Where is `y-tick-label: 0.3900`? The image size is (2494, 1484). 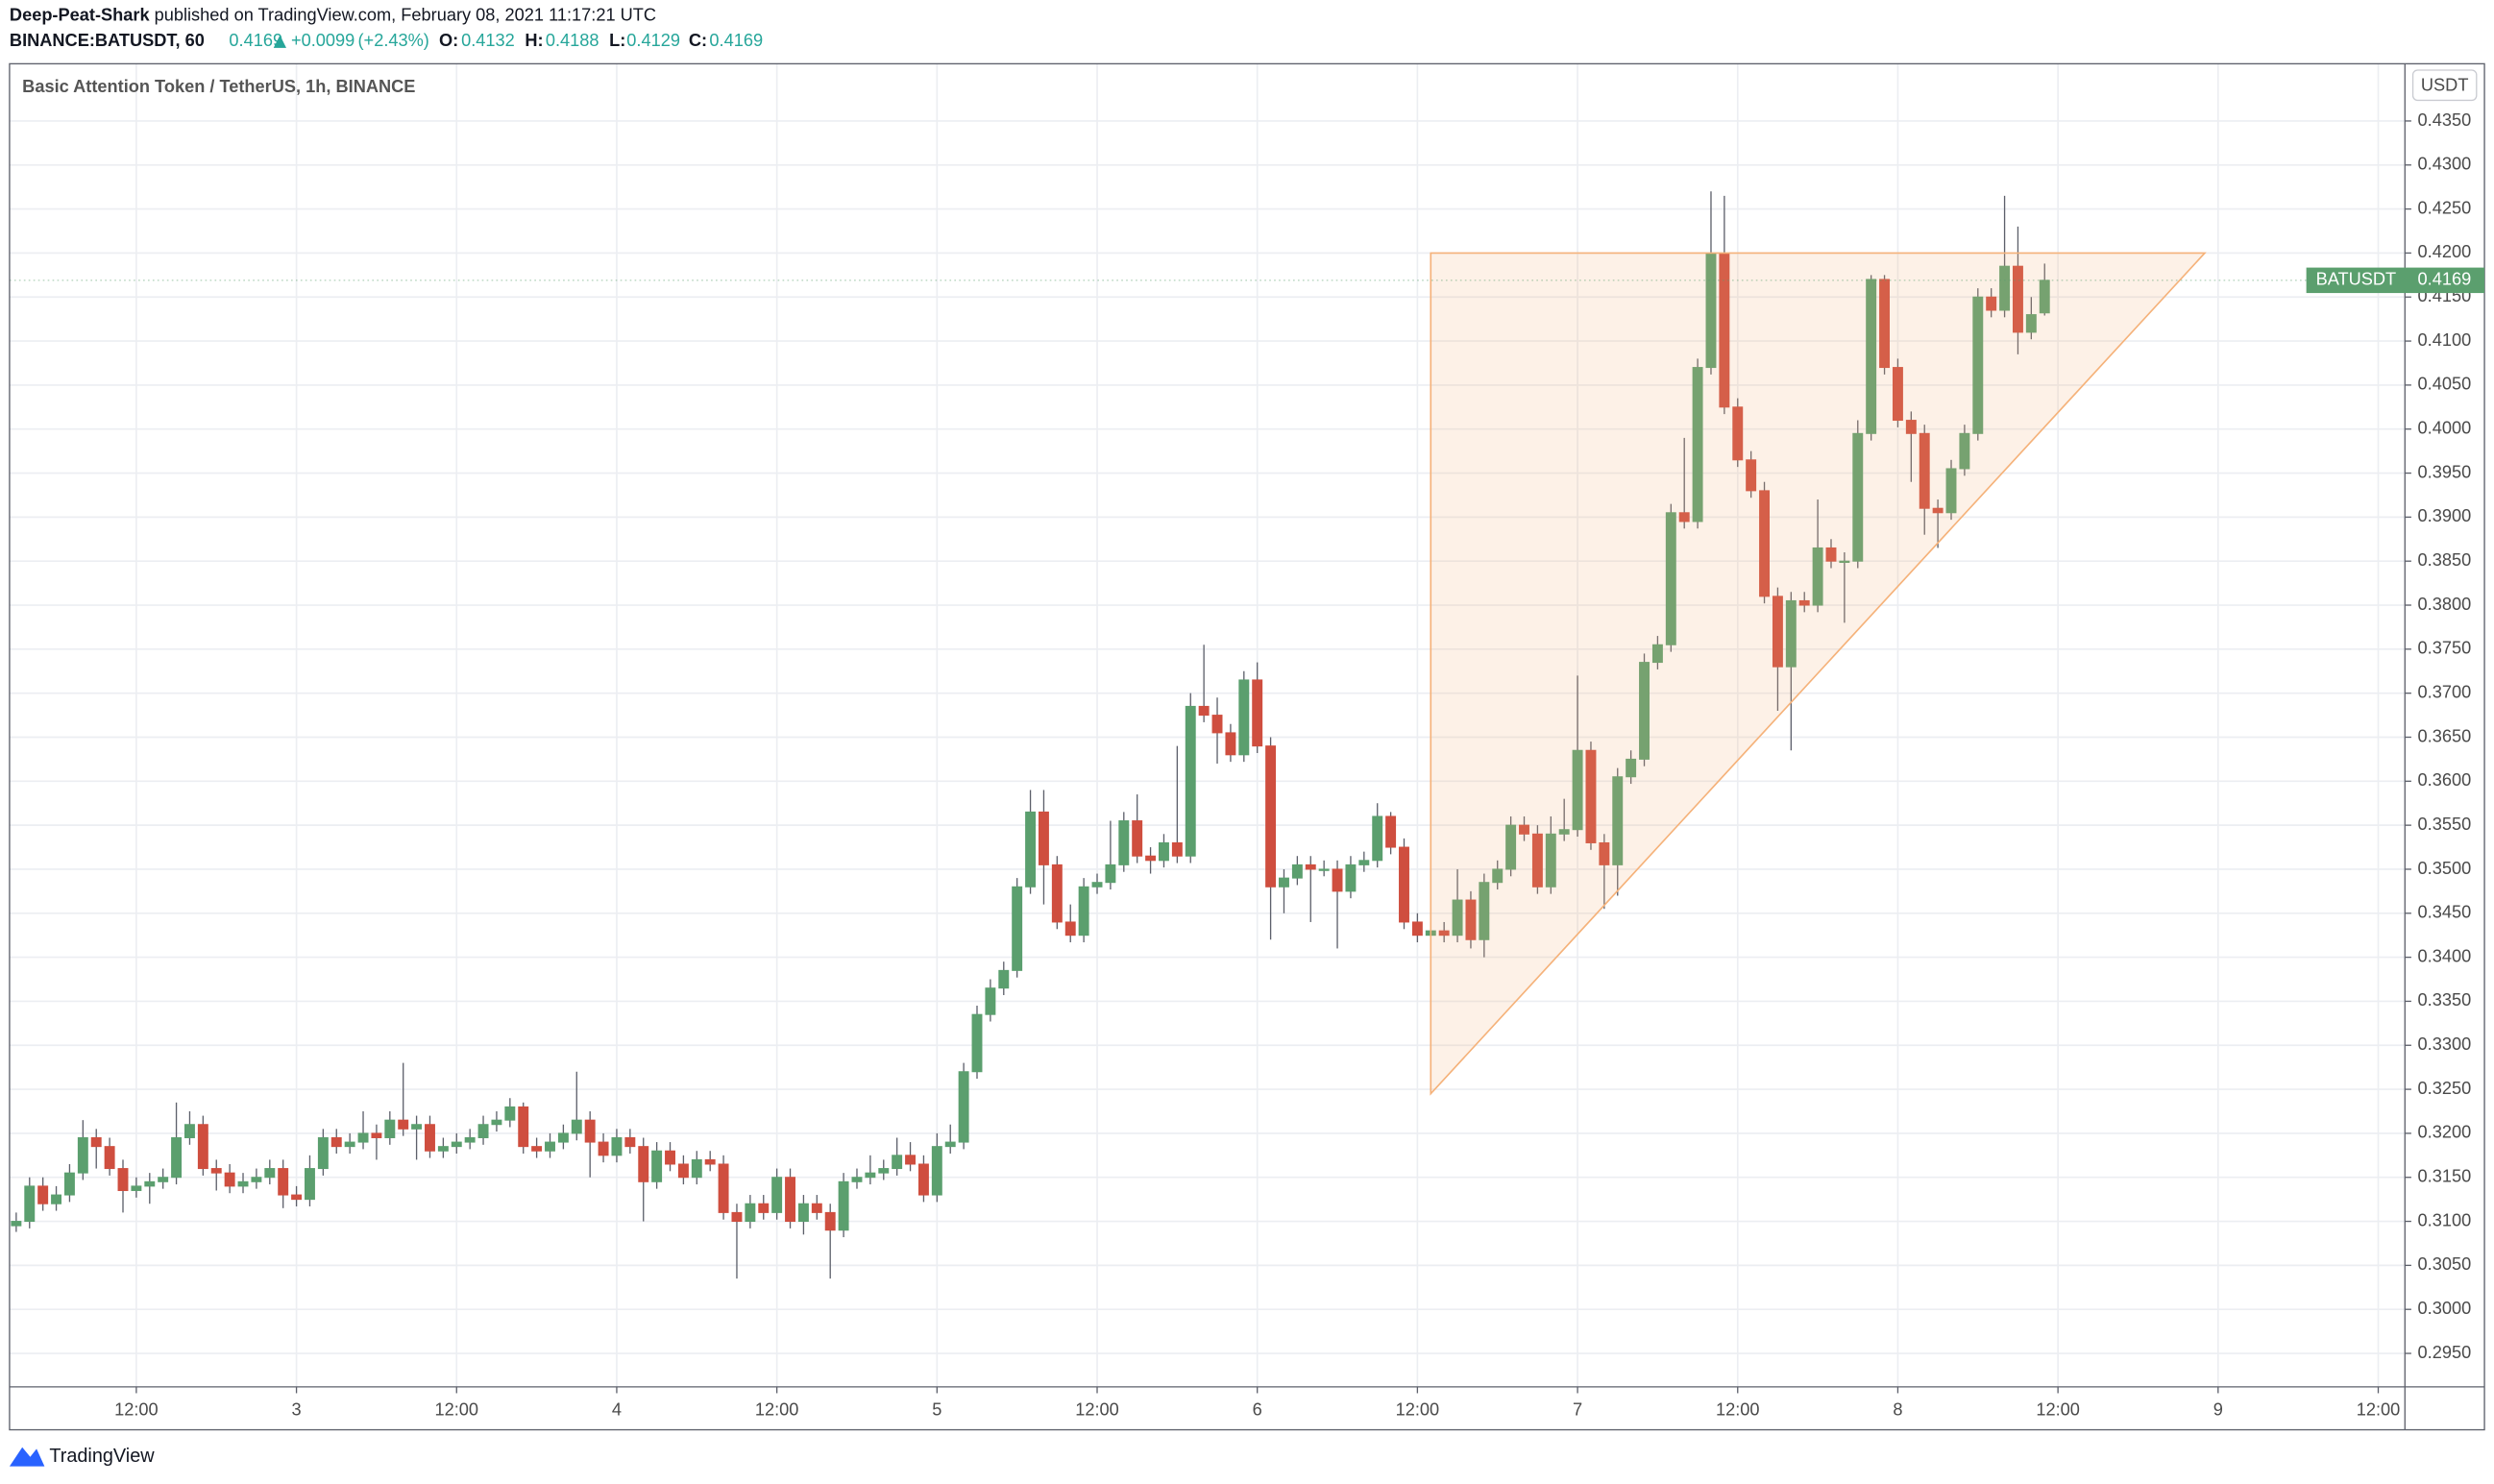 y-tick-label: 0.3900 is located at coordinates (2445, 515).